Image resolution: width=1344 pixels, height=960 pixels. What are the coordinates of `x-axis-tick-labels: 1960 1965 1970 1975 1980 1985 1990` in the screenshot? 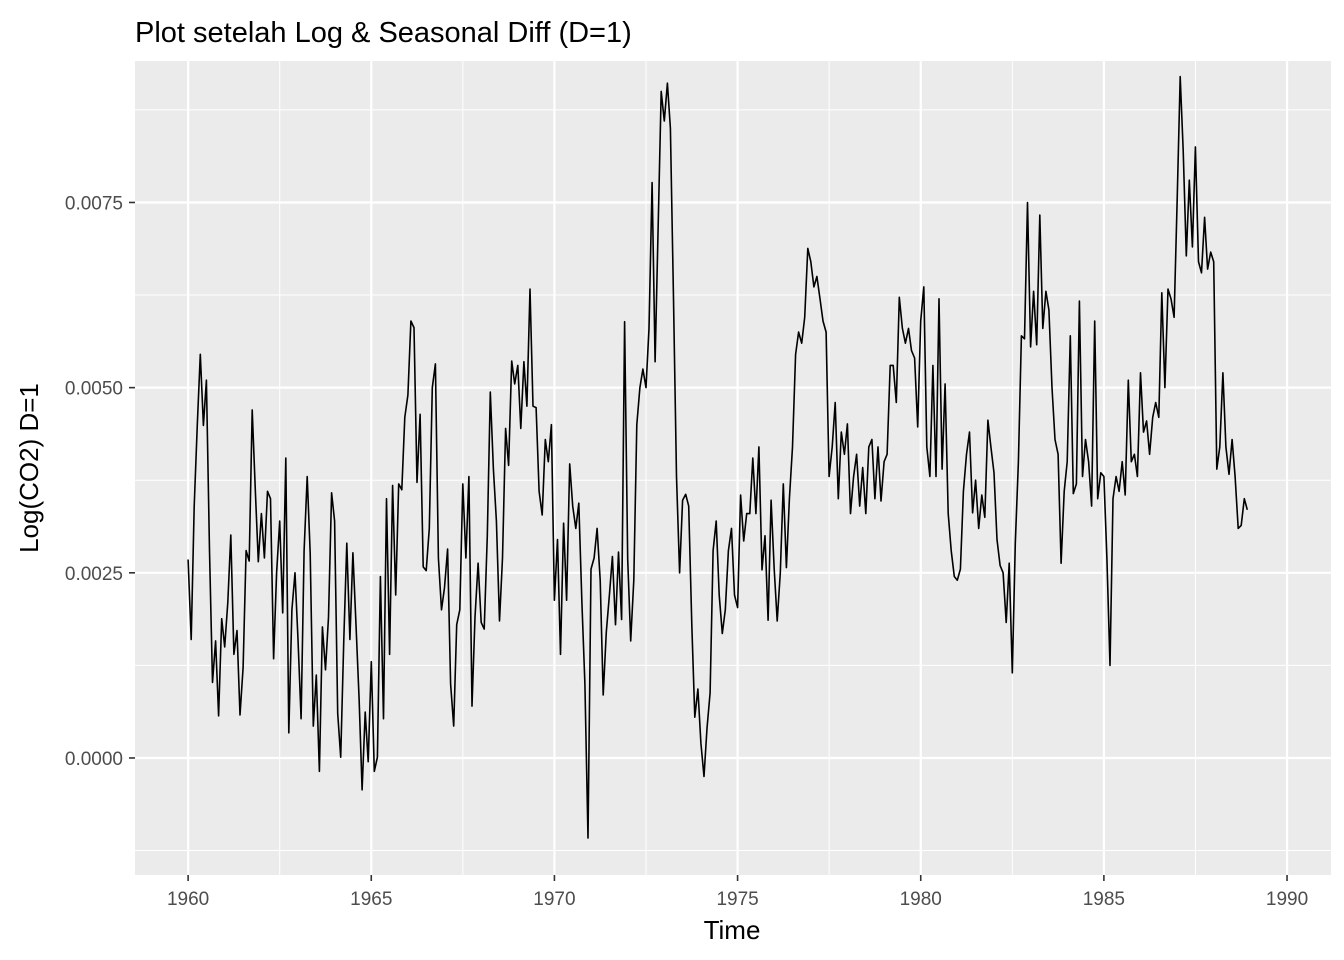 It's located at (737, 899).